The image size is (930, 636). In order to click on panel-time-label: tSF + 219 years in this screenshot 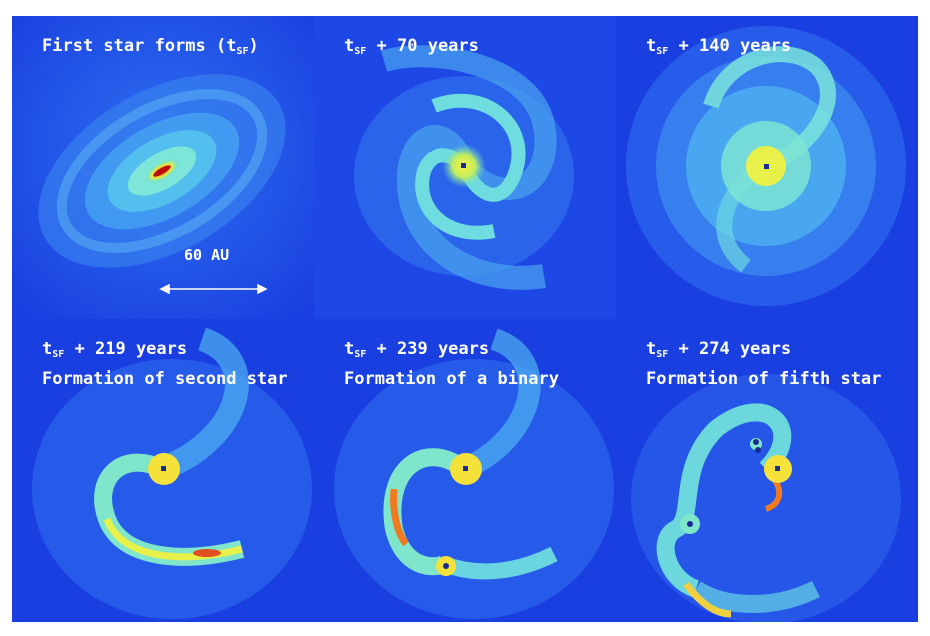, I will do `click(115, 349)`.